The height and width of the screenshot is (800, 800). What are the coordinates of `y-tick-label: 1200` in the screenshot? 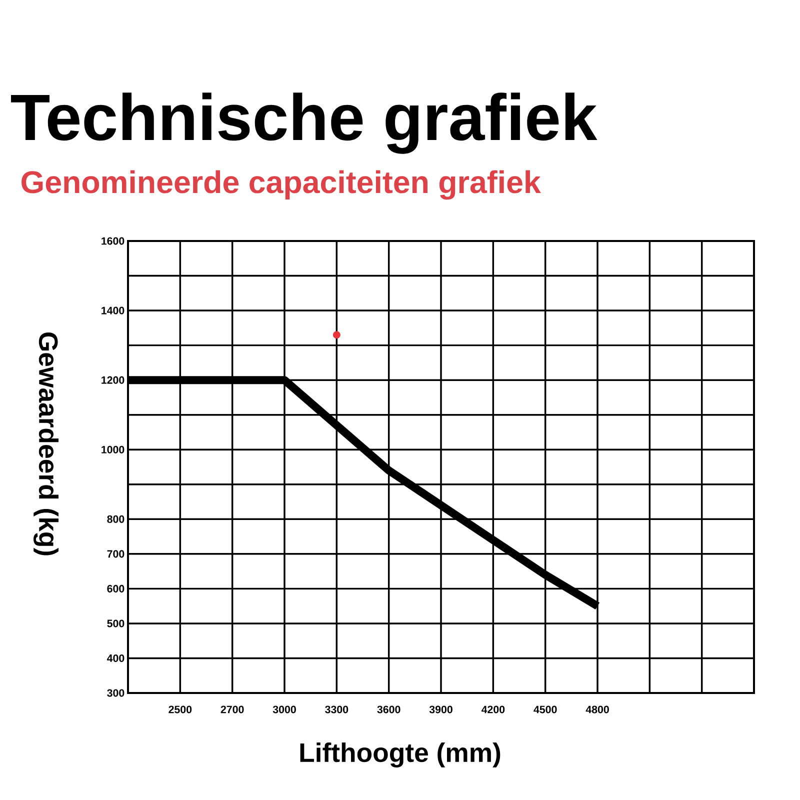 It's located at (113, 380).